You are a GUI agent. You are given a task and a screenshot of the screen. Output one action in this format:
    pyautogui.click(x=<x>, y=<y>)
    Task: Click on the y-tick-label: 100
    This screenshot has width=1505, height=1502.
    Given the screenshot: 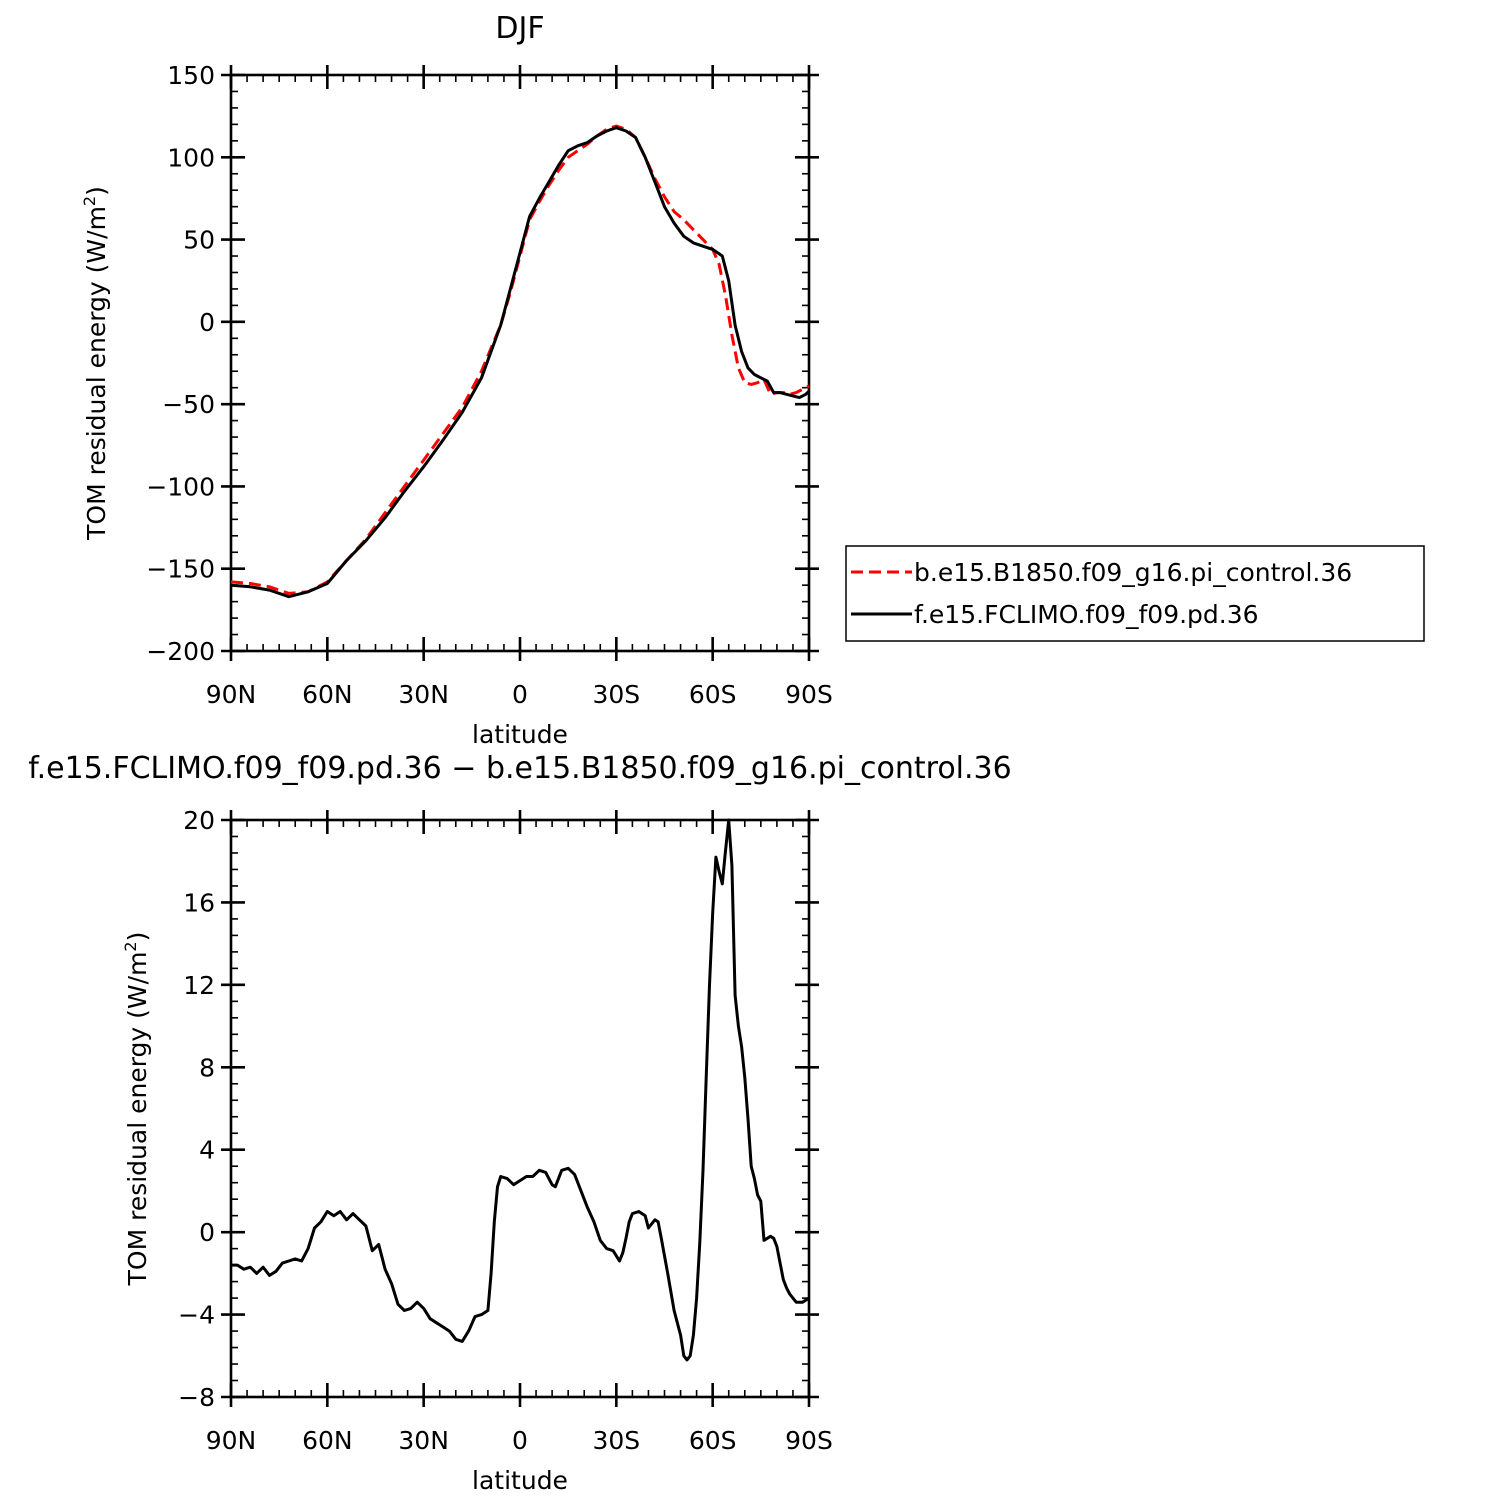 What is the action you would take?
    pyautogui.click(x=191, y=157)
    